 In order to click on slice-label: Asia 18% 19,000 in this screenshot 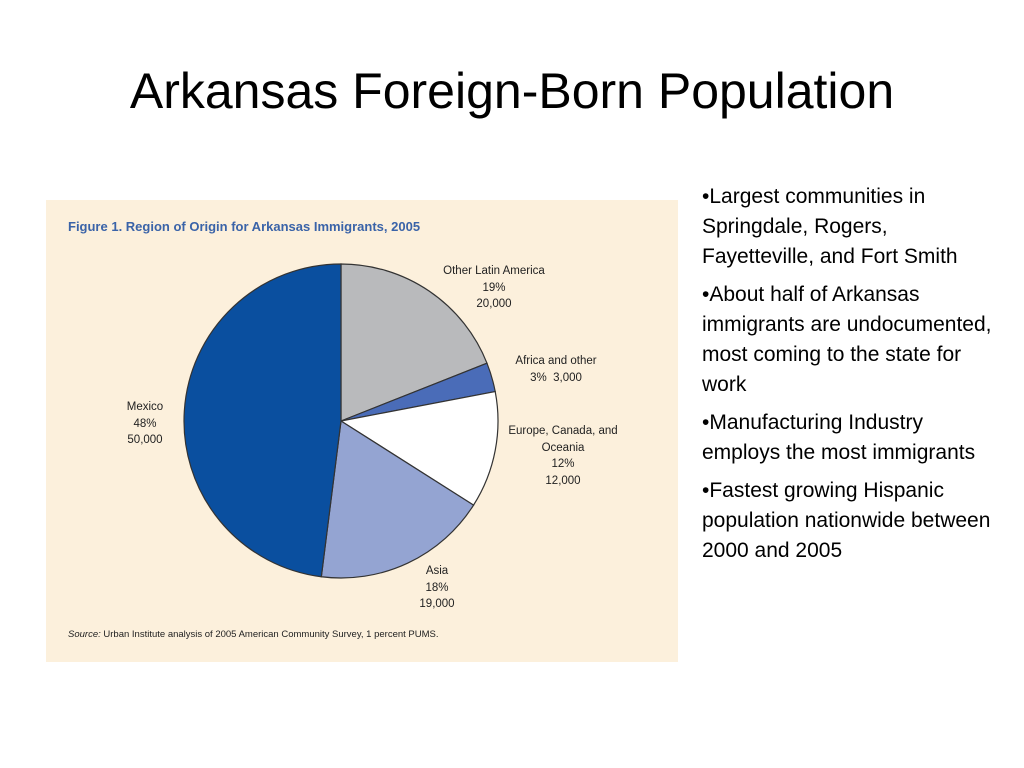, I will do `click(437, 588)`.